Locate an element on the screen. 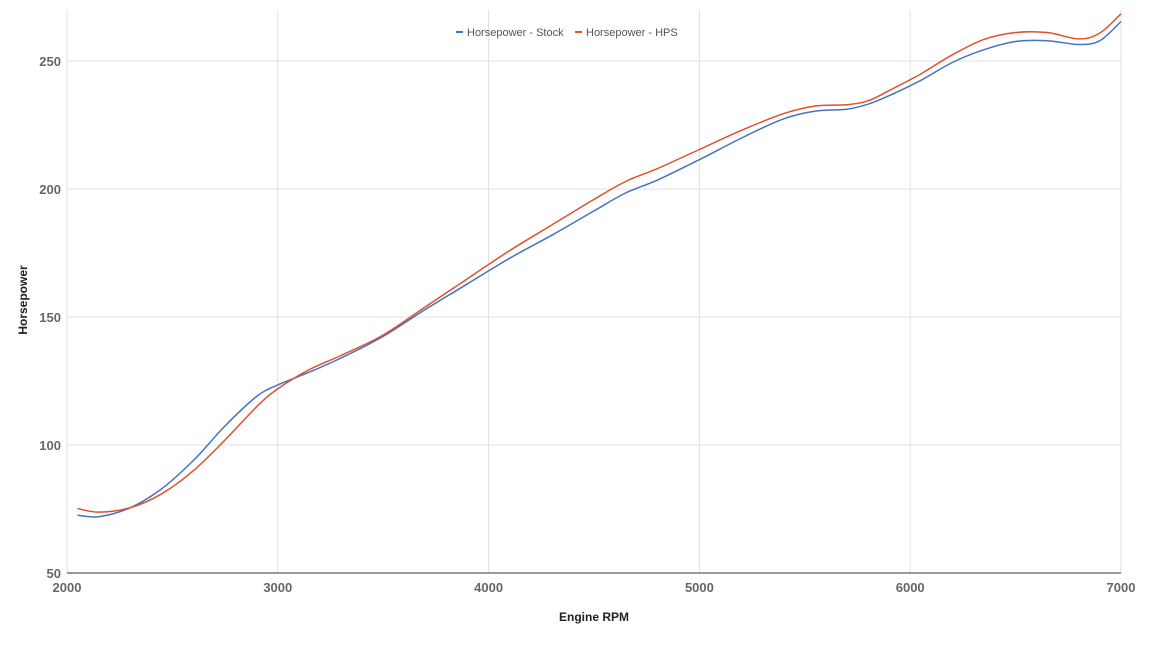  x-tick-label: 4000 is located at coordinates (488, 587).